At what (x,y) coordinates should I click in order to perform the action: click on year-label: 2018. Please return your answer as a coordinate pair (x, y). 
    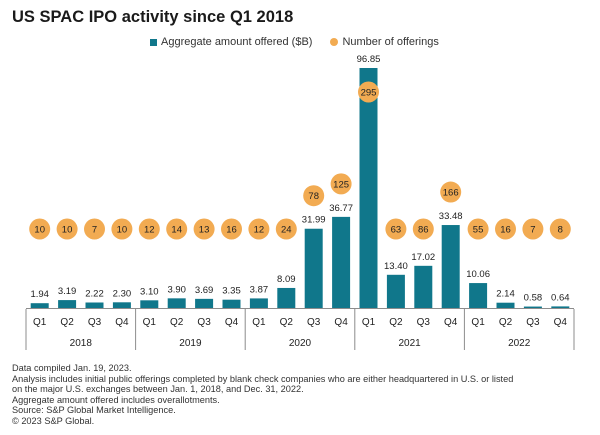
    Looking at the image, I should click on (81, 343).